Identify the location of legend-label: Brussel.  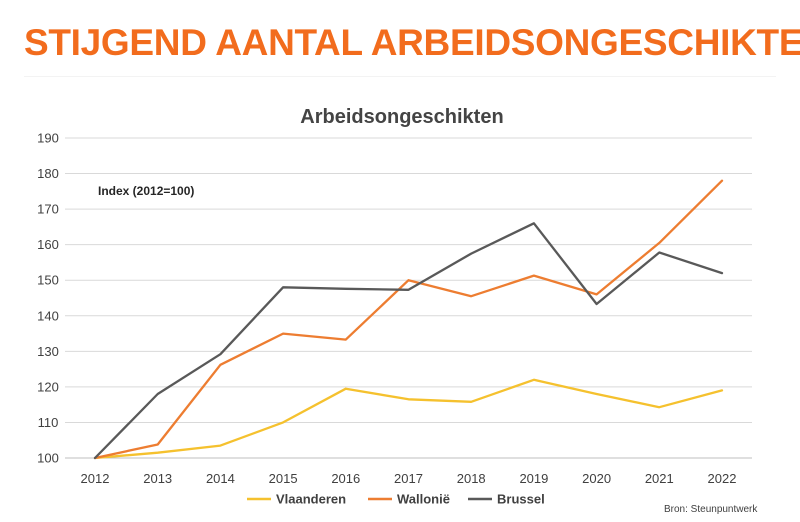
(521, 499).